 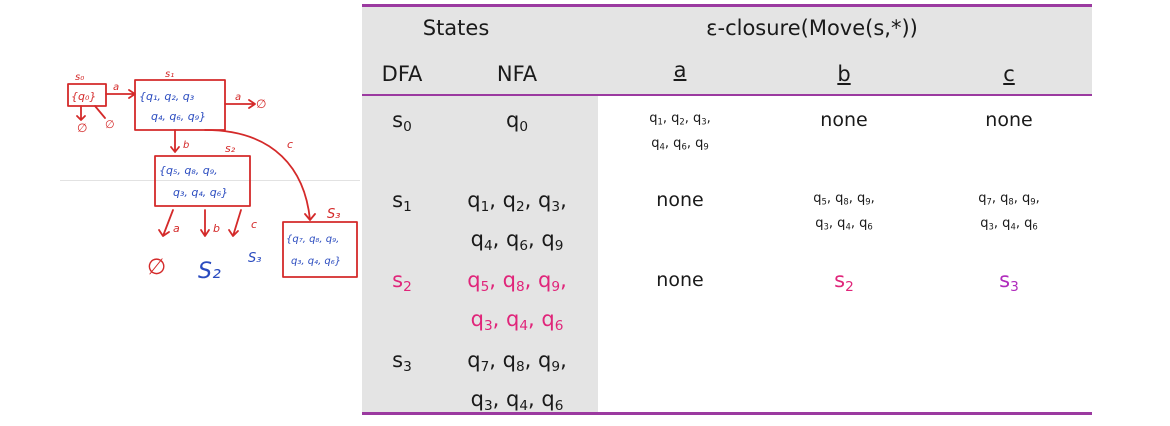 I want to click on row-2-col-c-state: s3, so click(x=1009, y=283).